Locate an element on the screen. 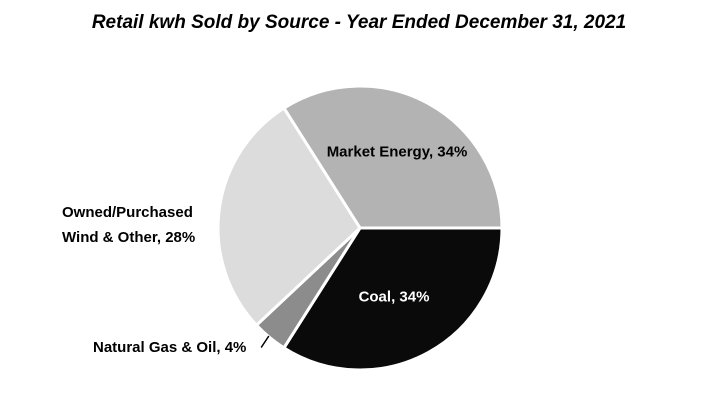 The image size is (718, 400). slice-label-line-2: Wind & Other, 28% is located at coordinates (129, 237).